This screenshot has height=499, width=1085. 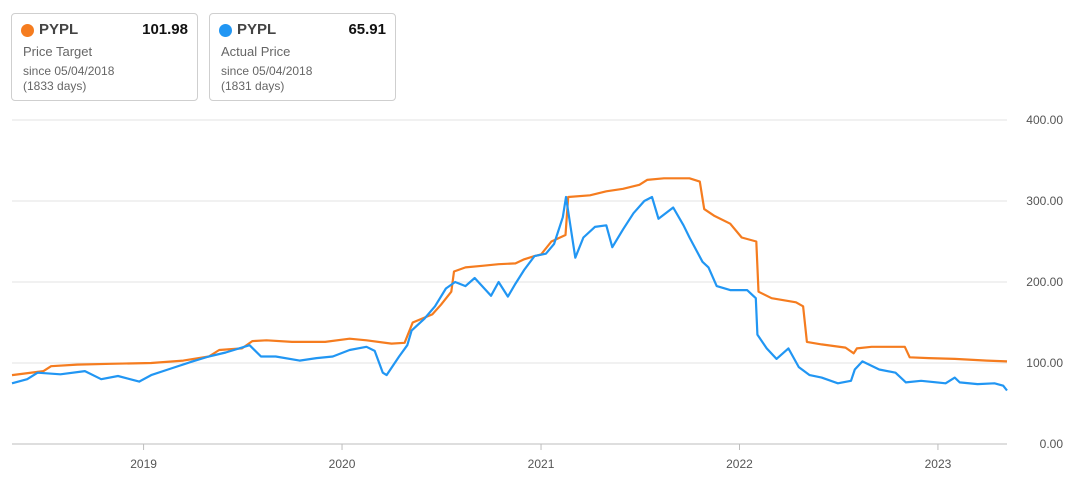 I want to click on x-tick-label: 2020, so click(x=342, y=464).